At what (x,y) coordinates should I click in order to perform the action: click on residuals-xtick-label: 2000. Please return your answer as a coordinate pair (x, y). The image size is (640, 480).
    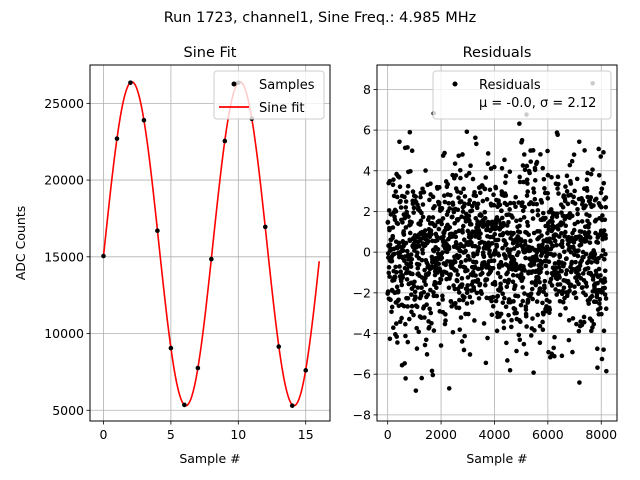
    Looking at the image, I should click on (441, 434).